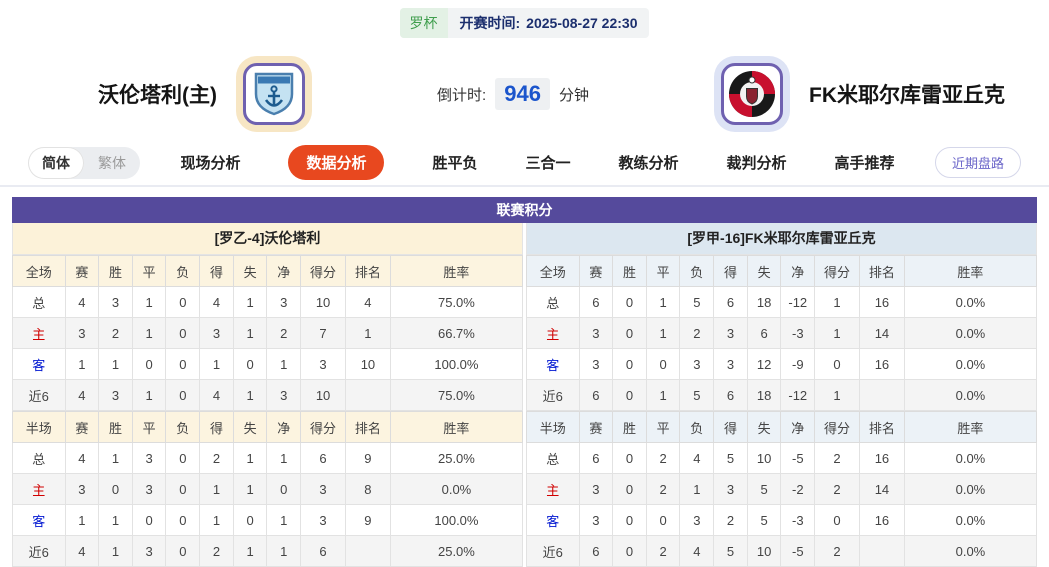  I want to click on nav-tab-1: 数据分析, so click(336, 162).